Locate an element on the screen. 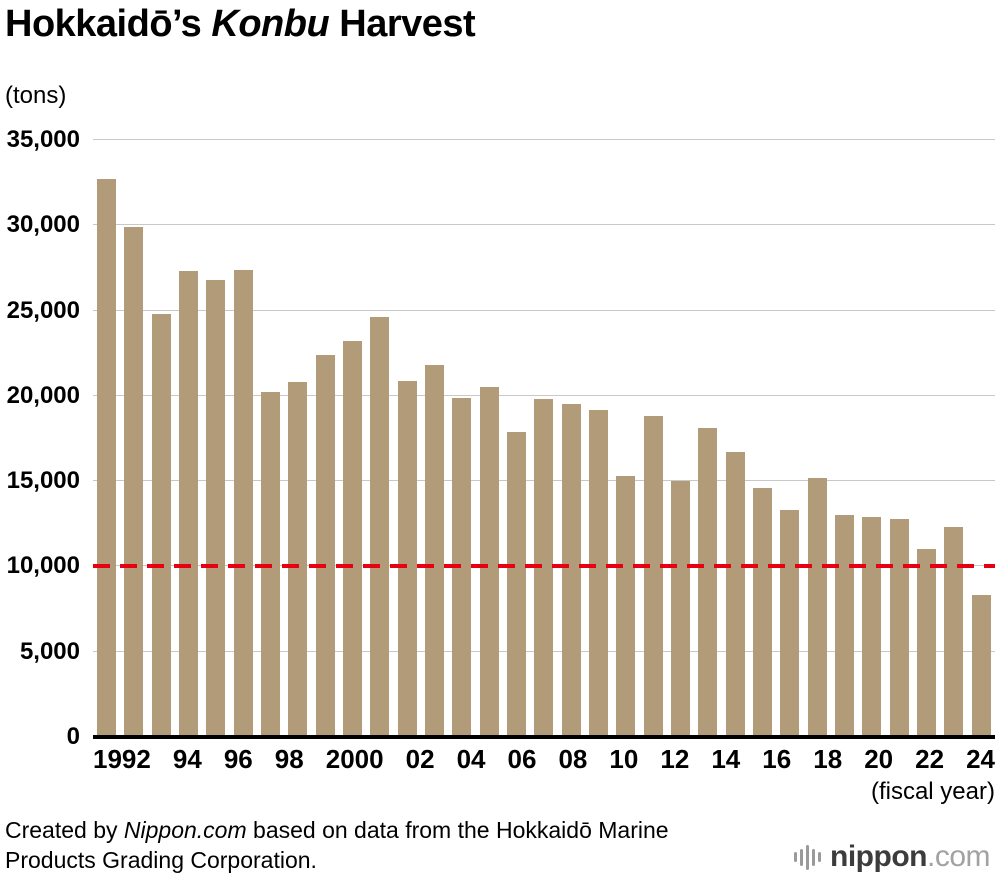 The height and width of the screenshot is (880, 1000). bar-slot-2022 is located at coordinates (926, 438).